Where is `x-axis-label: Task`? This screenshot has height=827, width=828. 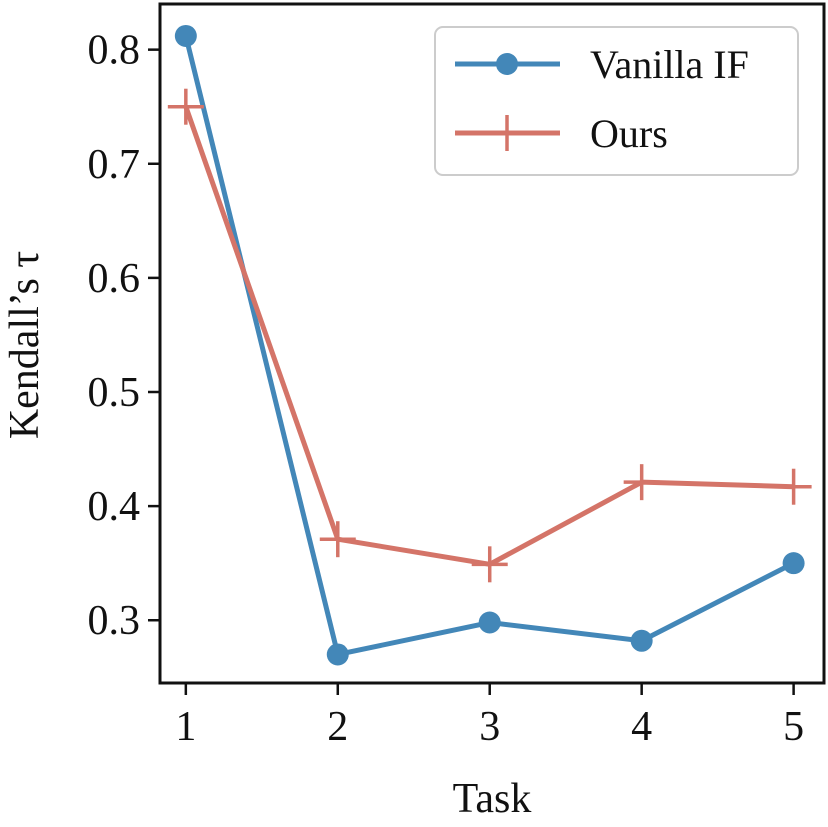
x-axis-label: Task is located at coordinates (492, 799).